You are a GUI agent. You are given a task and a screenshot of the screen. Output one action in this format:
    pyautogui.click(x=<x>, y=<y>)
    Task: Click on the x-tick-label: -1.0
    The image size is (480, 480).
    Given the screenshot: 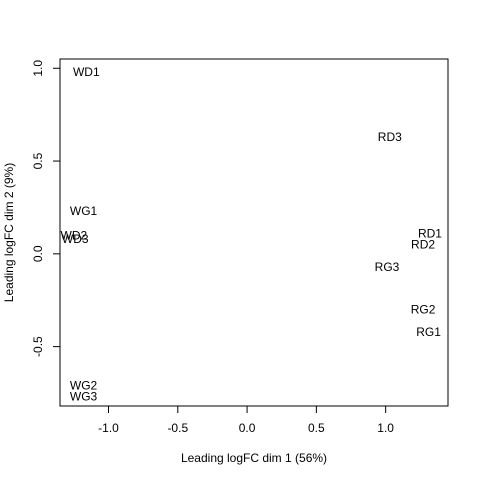 What is the action you would take?
    pyautogui.click(x=108, y=428)
    